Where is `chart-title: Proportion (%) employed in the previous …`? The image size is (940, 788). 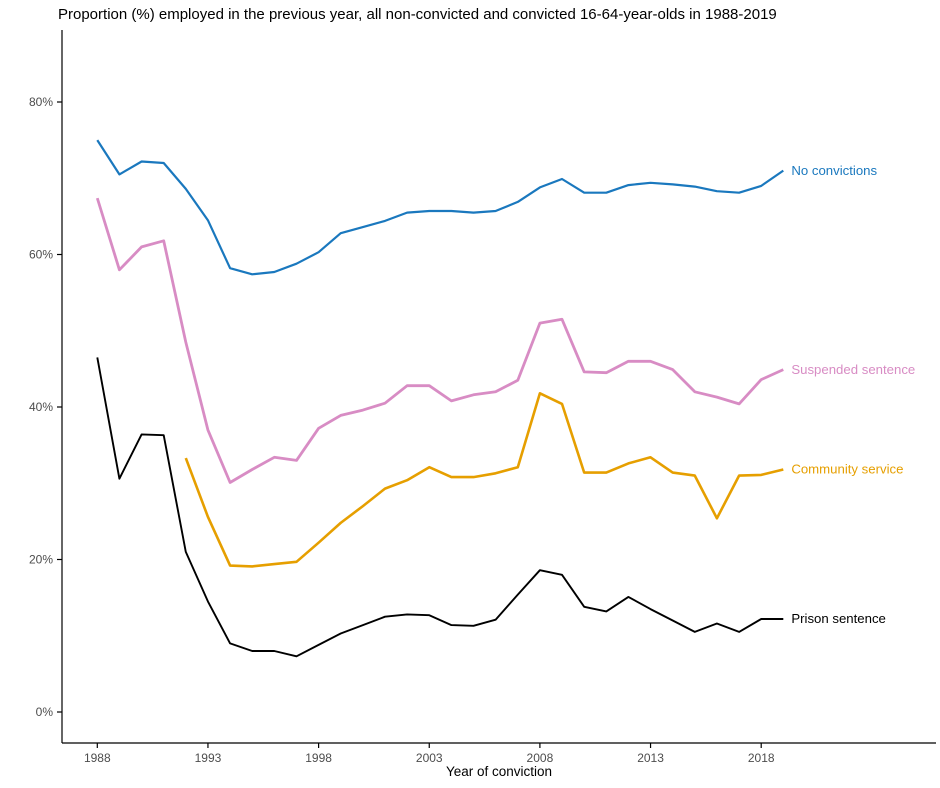 chart-title: Proportion (%) employed in the previous … is located at coordinates (417, 14).